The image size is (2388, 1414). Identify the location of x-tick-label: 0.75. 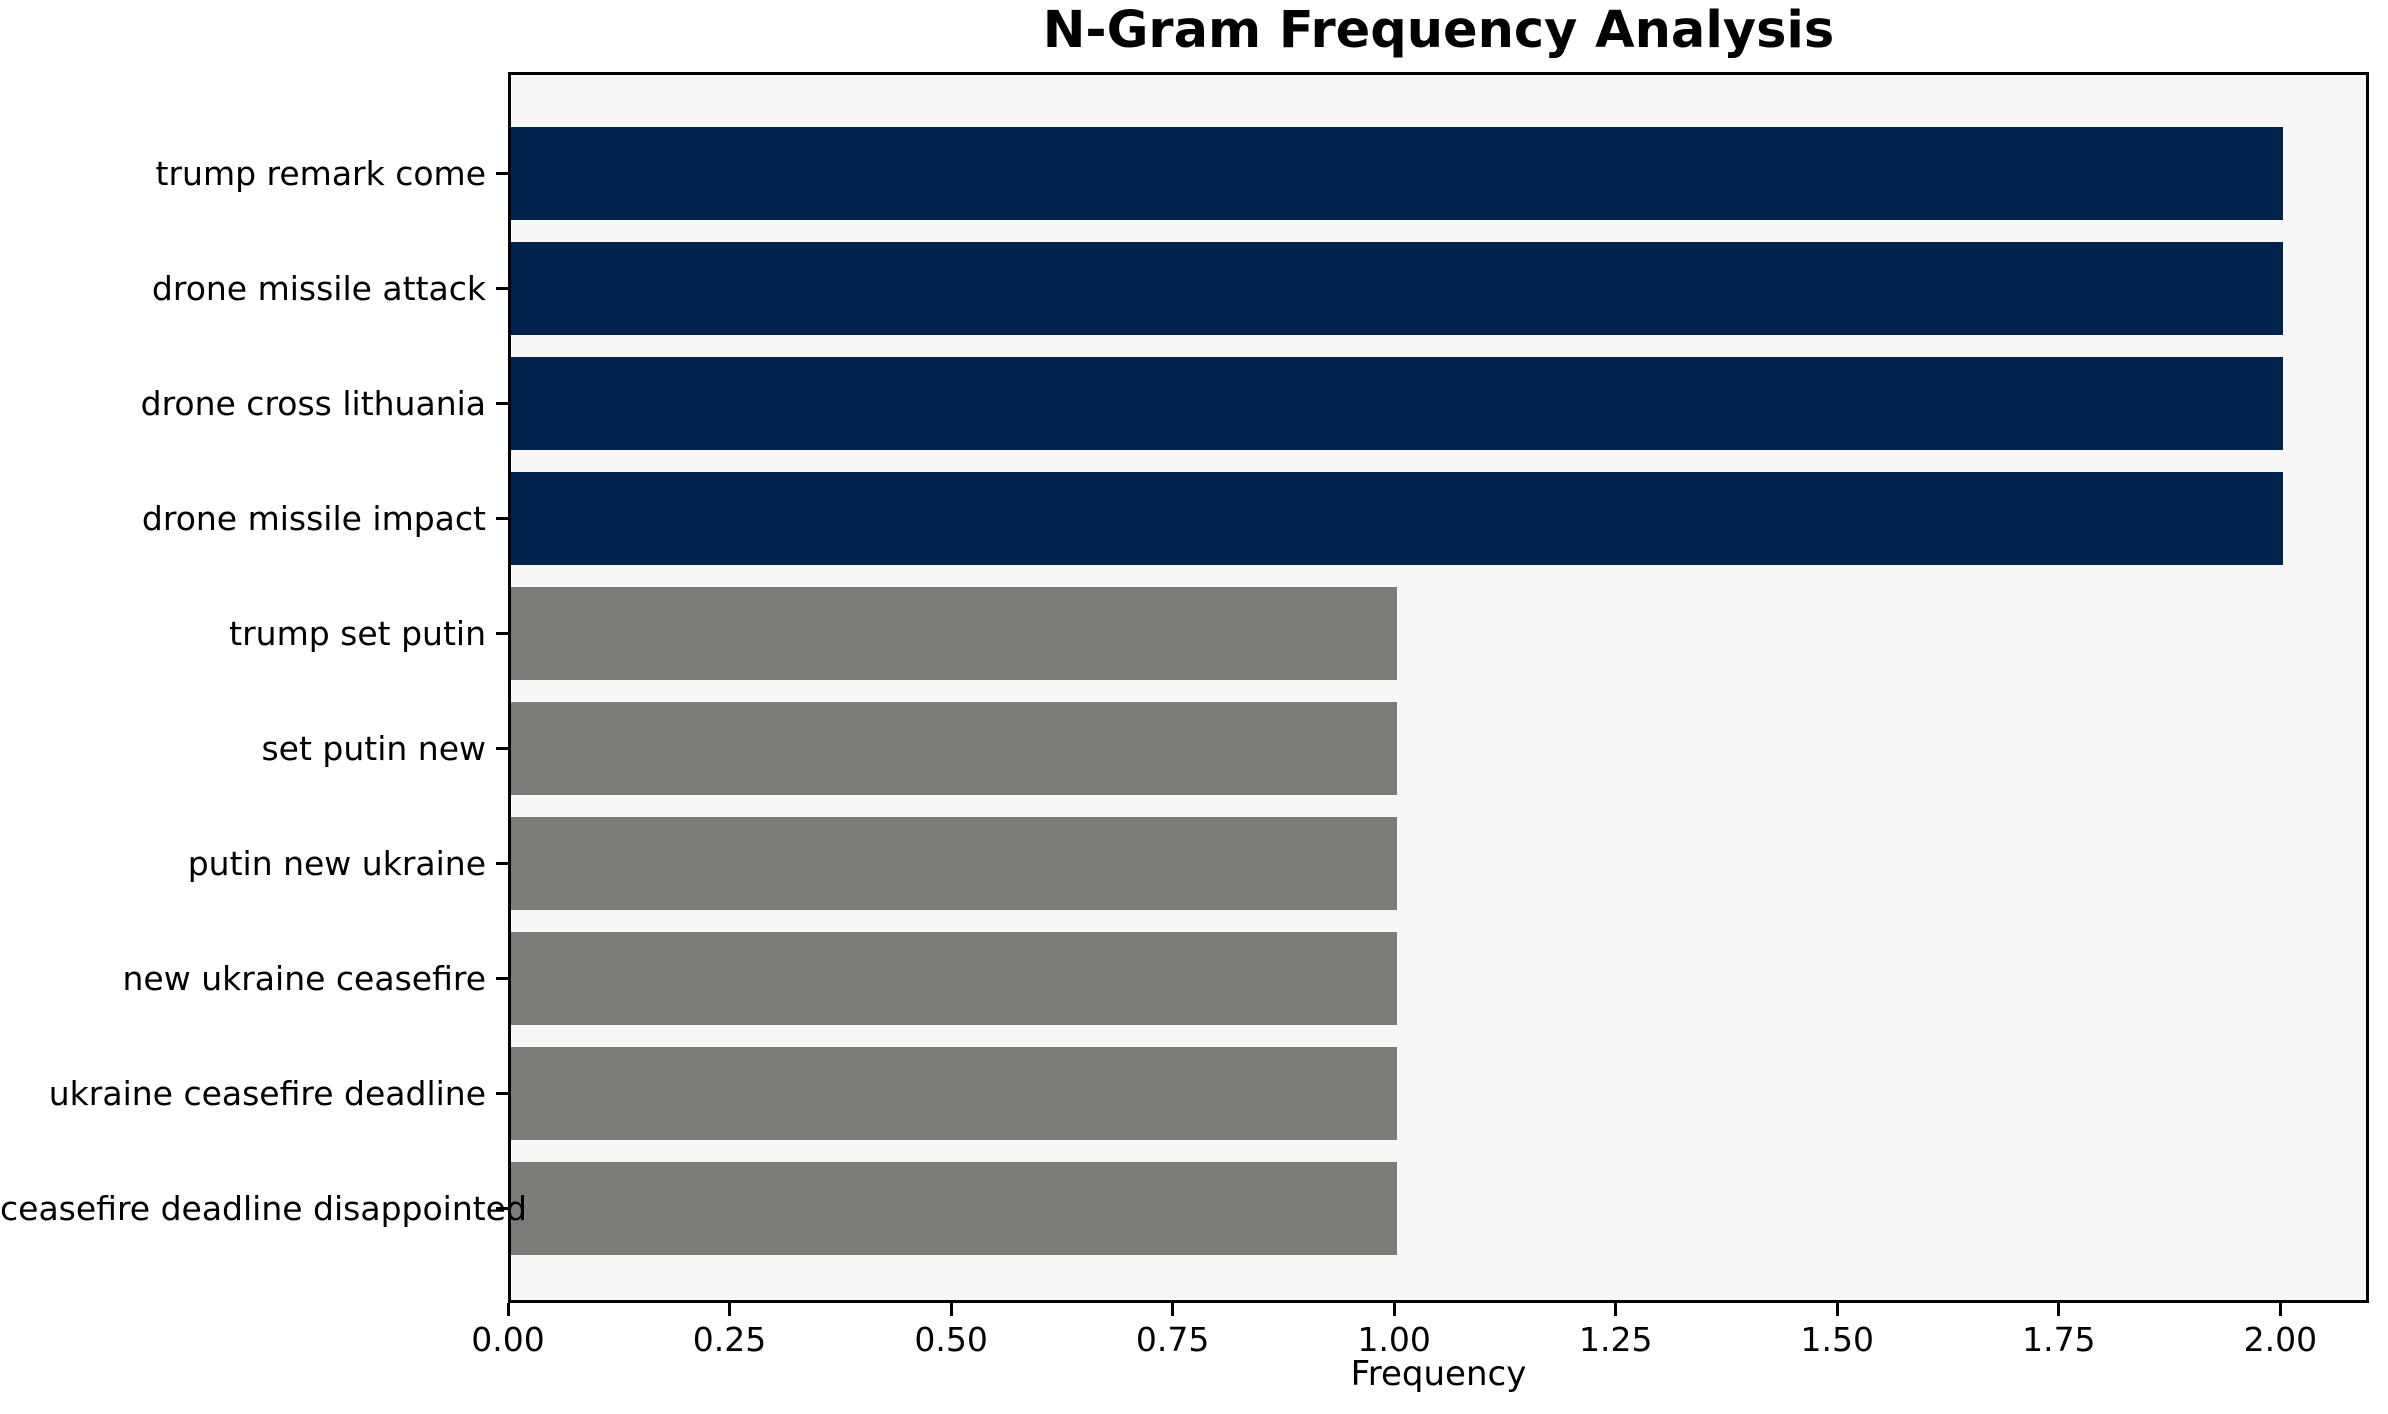
(1172, 1339).